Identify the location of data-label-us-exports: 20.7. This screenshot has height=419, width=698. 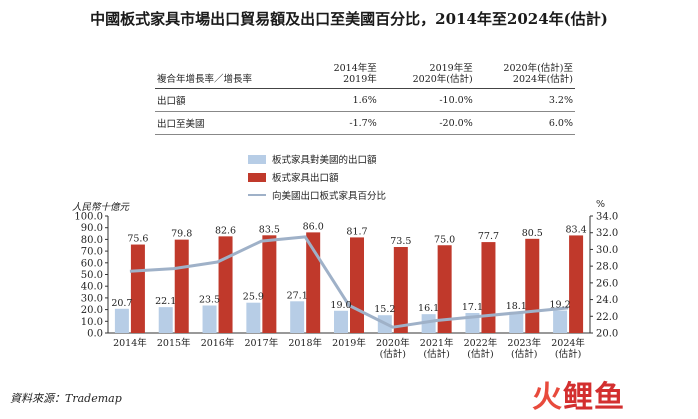
(121, 303).